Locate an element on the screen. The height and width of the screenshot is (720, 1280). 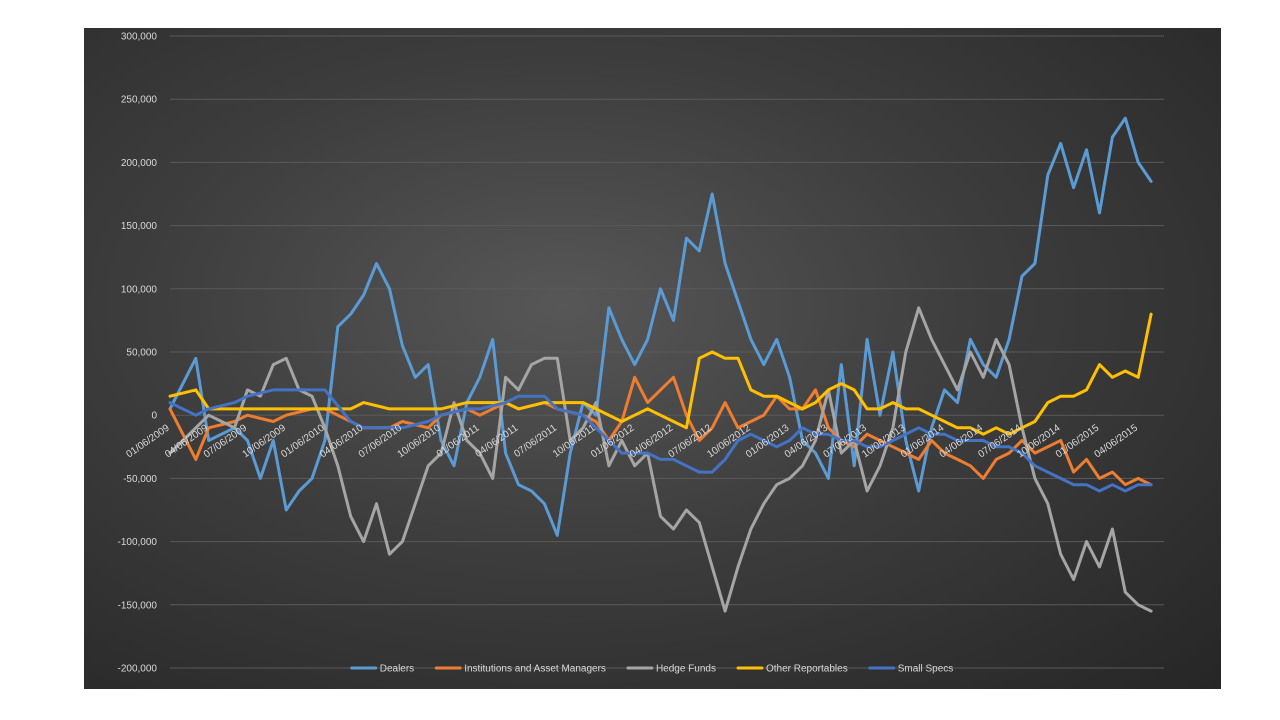
series-line-small-specs is located at coordinates (660, 440).